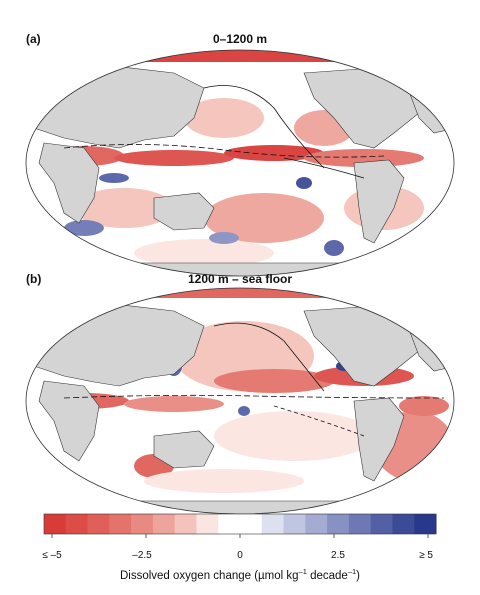  What do you see at coordinates (338, 555) in the screenshot?
I see `colorbar-tick-label: 2.5` at bounding box center [338, 555].